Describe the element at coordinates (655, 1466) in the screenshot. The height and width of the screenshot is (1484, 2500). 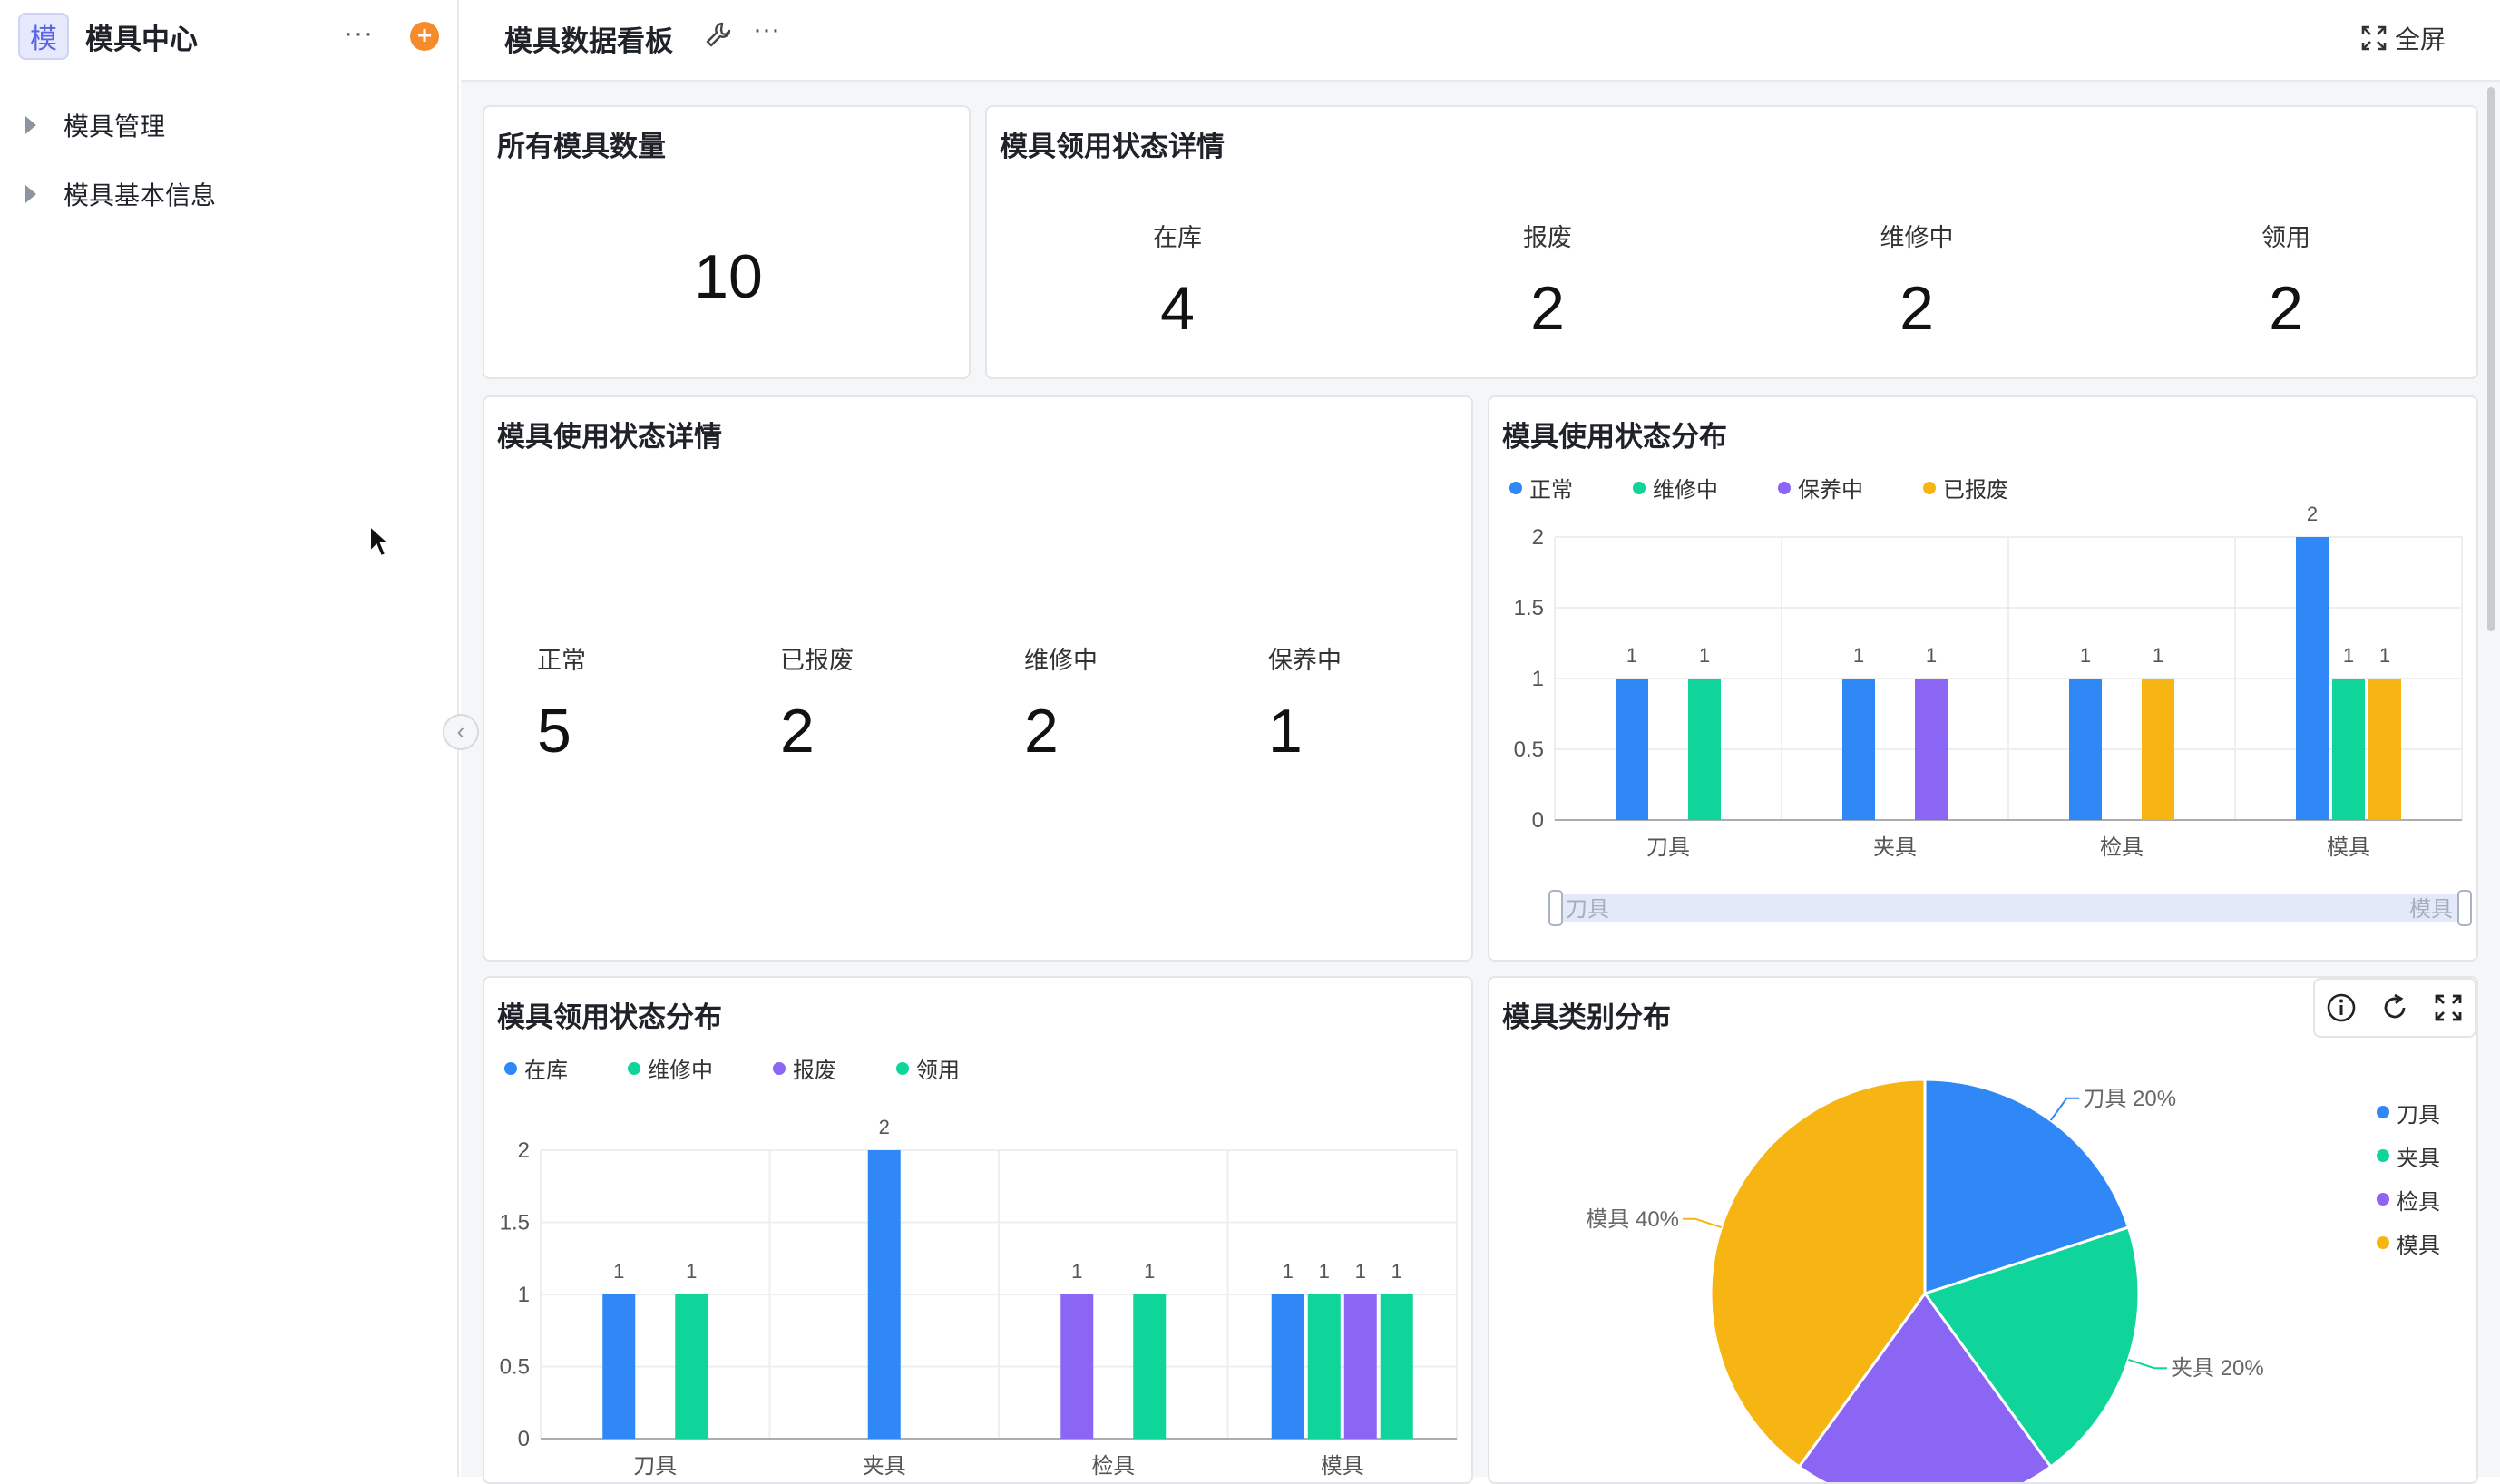
I see `x-tick-label: 刀具` at that location.